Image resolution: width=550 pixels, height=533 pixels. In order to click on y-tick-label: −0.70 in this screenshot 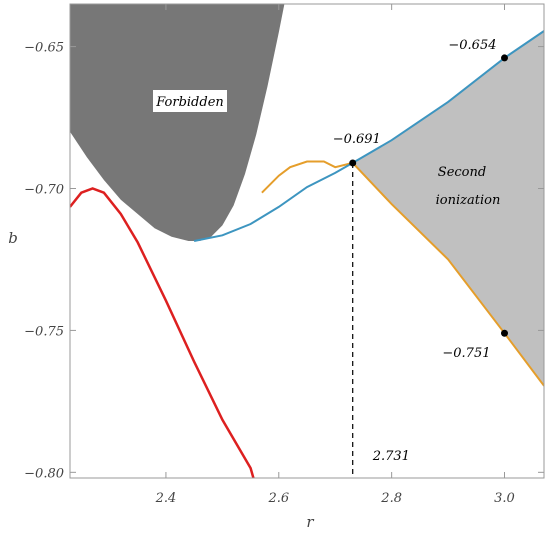, I will do `click(44, 189)`.